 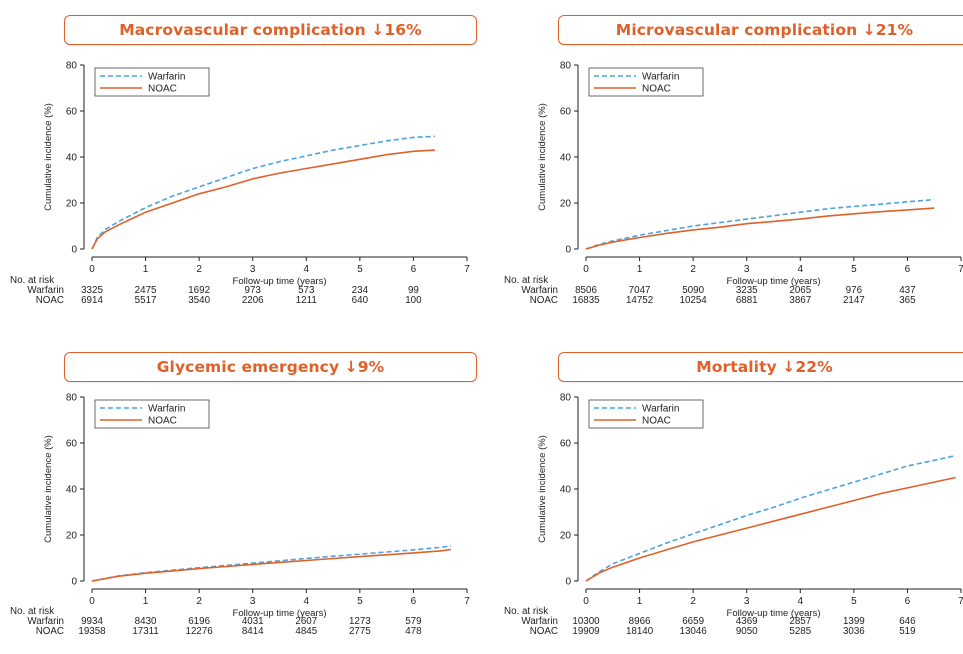 I want to click on risk-value: 2475, so click(x=146, y=290).